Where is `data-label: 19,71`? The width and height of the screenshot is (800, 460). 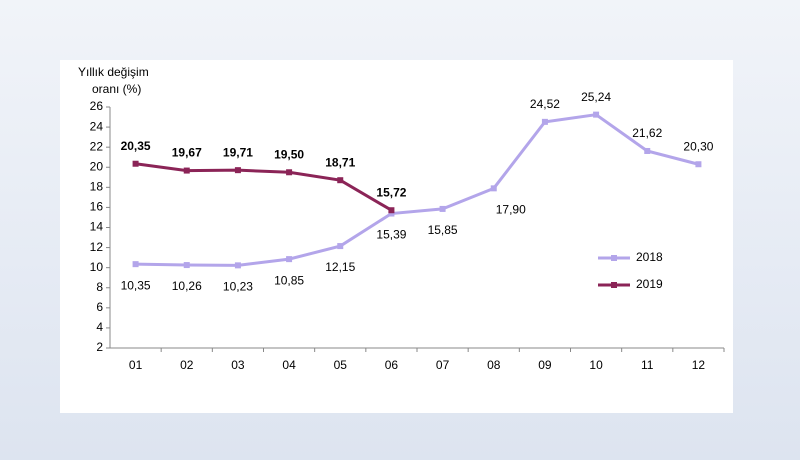
data-label: 19,71 is located at coordinates (238, 152).